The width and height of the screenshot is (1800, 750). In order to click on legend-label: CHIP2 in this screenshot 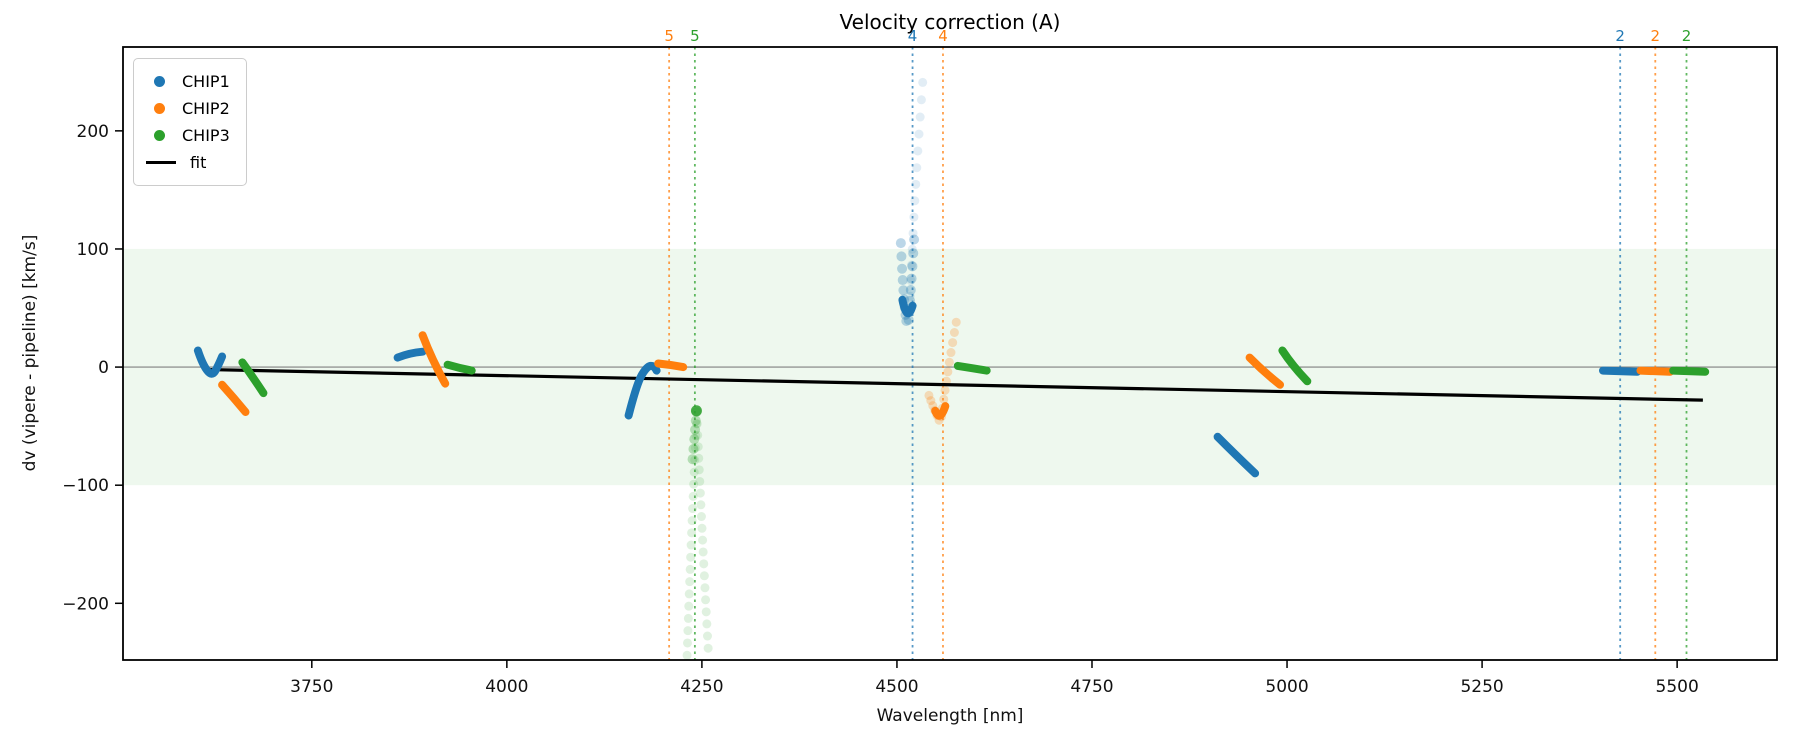, I will do `click(206, 108)`.